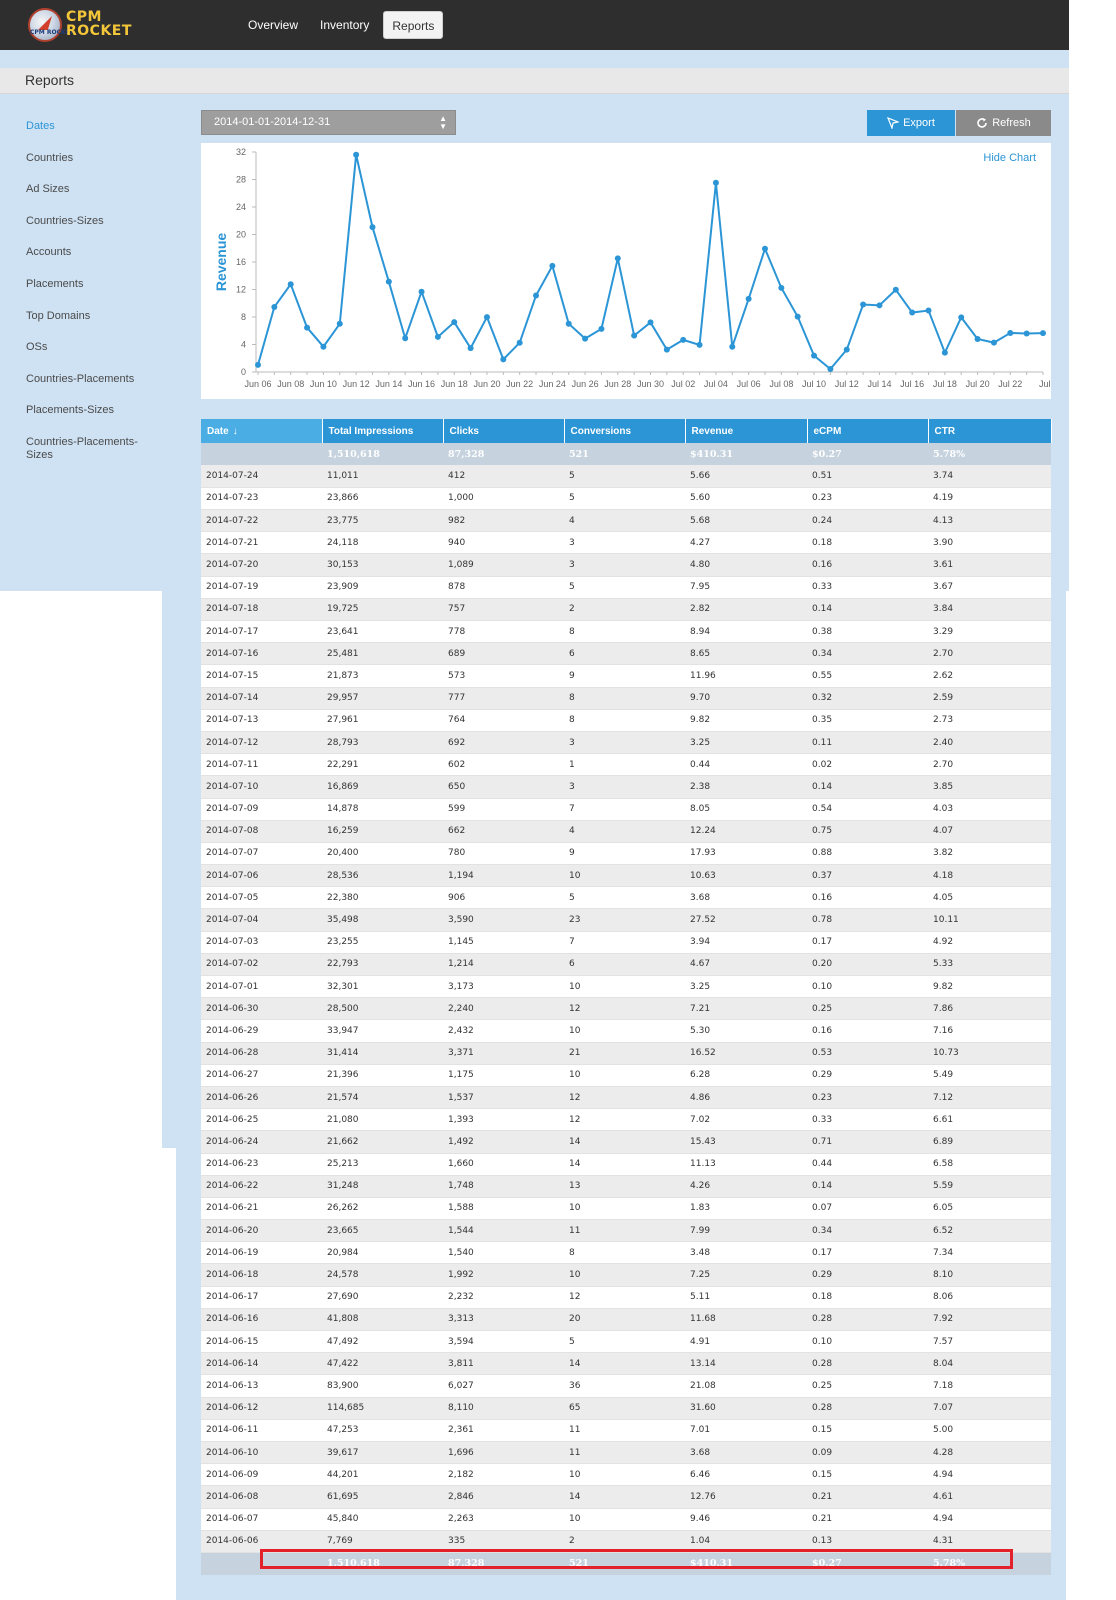 This screenshot has height=1600, width=1116. Describe the element at coordinates (626, 854) in the screenshot. I see `table-row: 2014-07-07 20,400 780 9 17.93 0.88 3.82` at that location.